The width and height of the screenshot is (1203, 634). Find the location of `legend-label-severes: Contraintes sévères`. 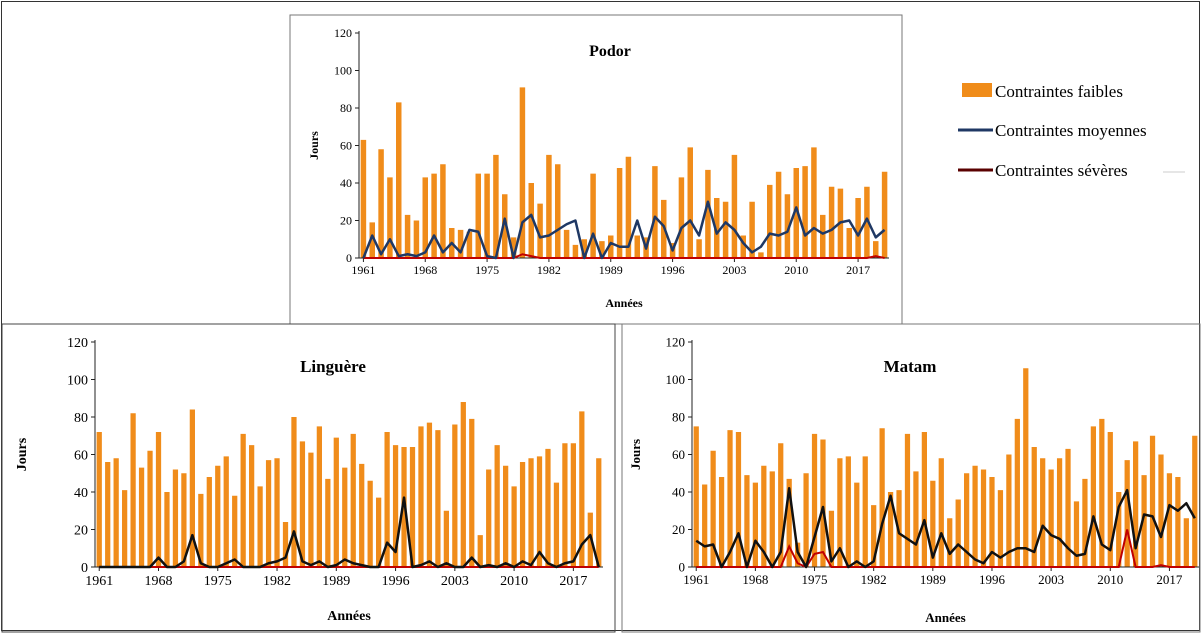

legend-label-severes: Contraintes sévères is located at coordinates (1061, 170).